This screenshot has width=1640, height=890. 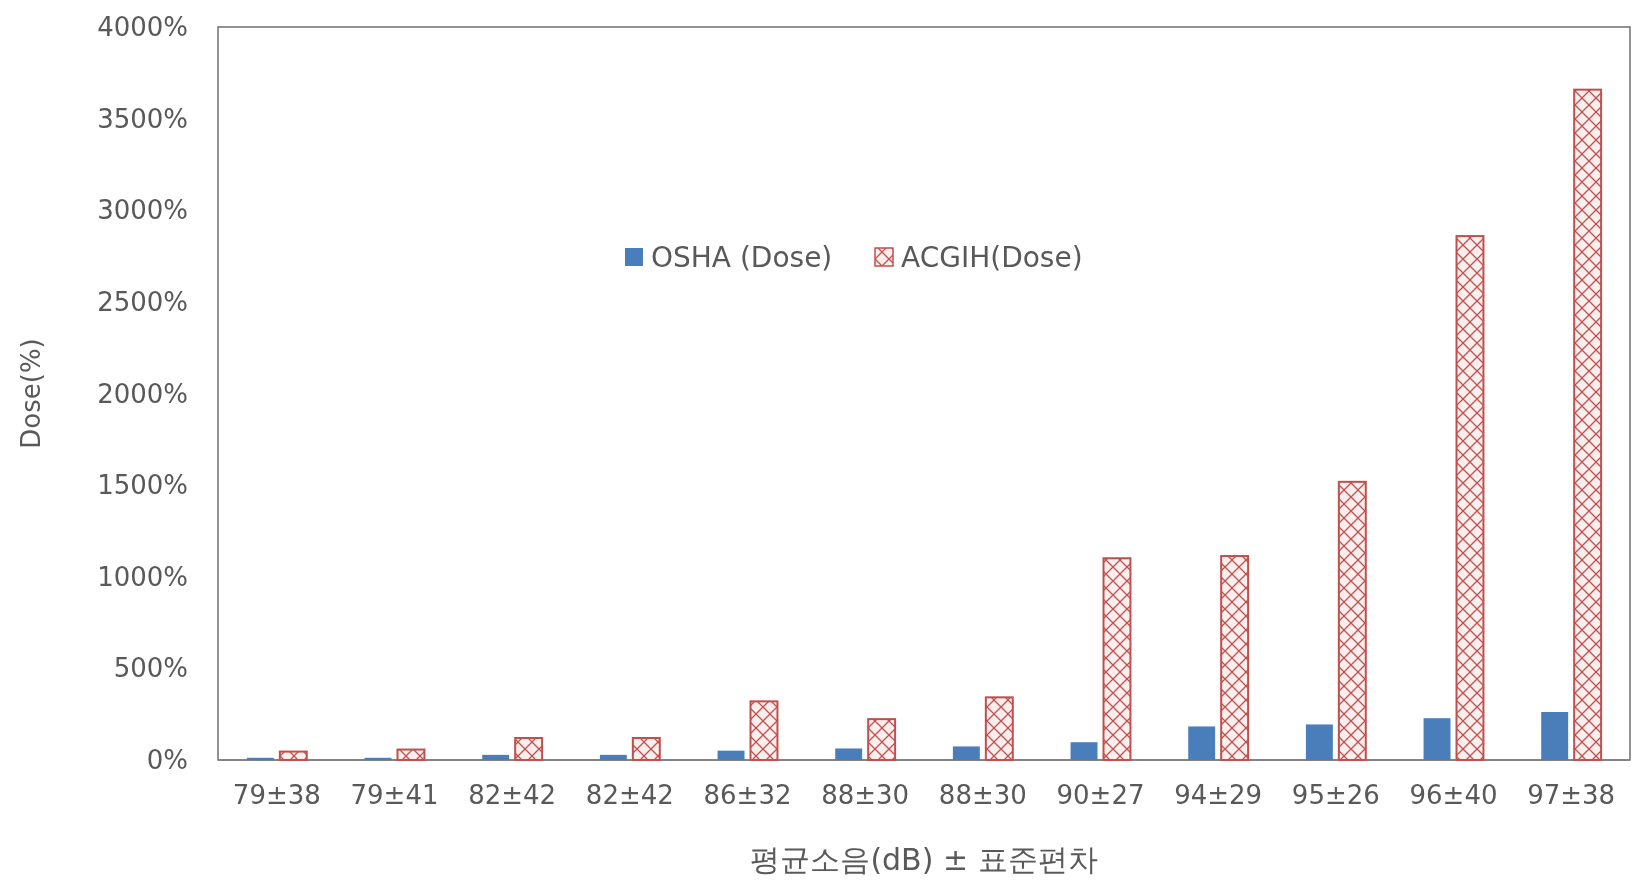 I want to click on x-tick-label: 96±40, so click(x=1453, y=795).